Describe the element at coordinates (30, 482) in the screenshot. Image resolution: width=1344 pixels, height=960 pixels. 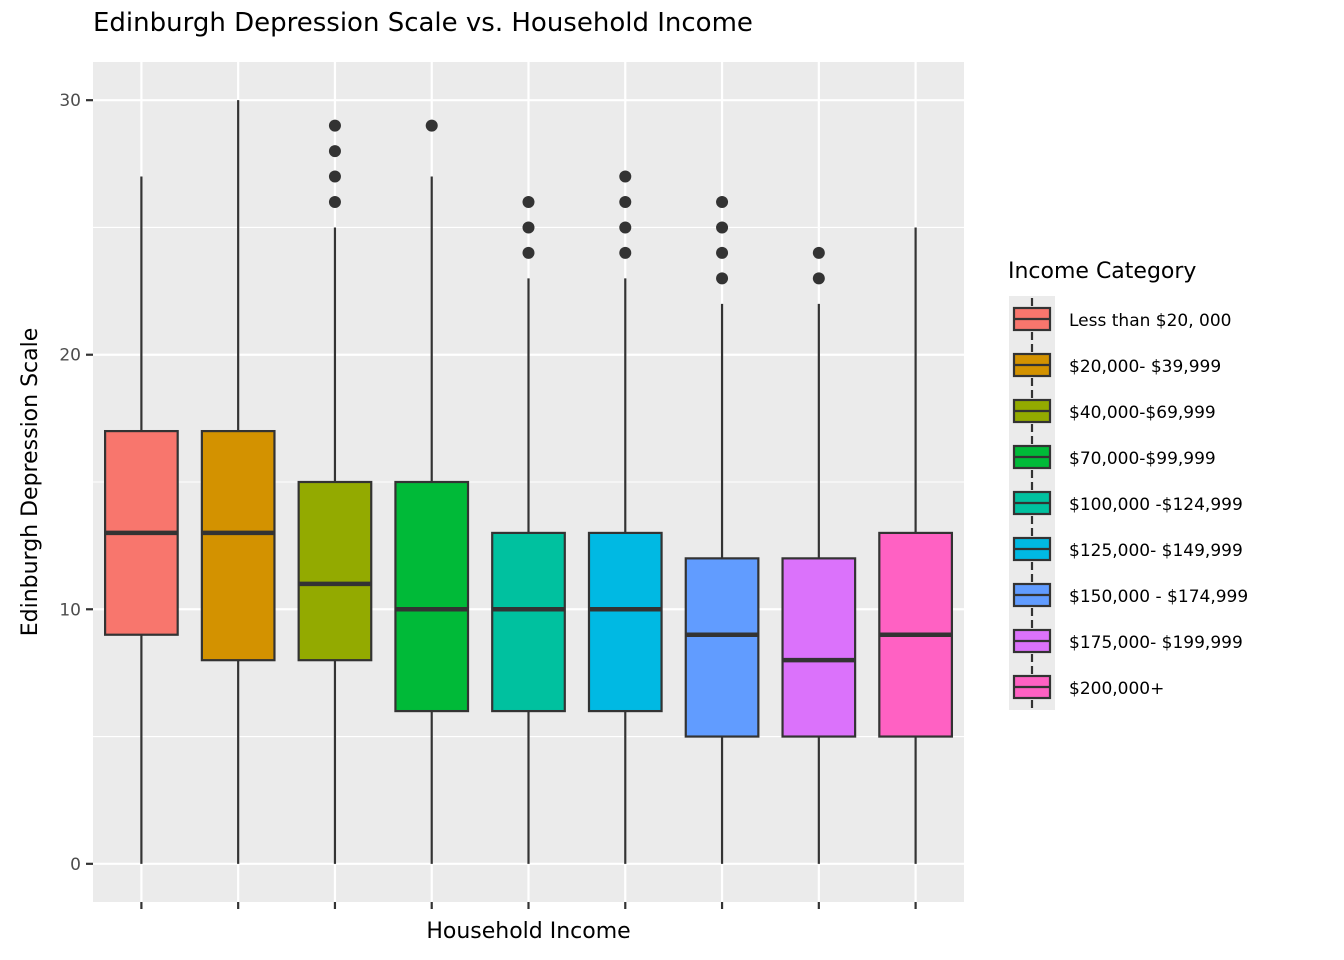
I see `y-axis-title: Edinburgh Depression Scale` at that location.